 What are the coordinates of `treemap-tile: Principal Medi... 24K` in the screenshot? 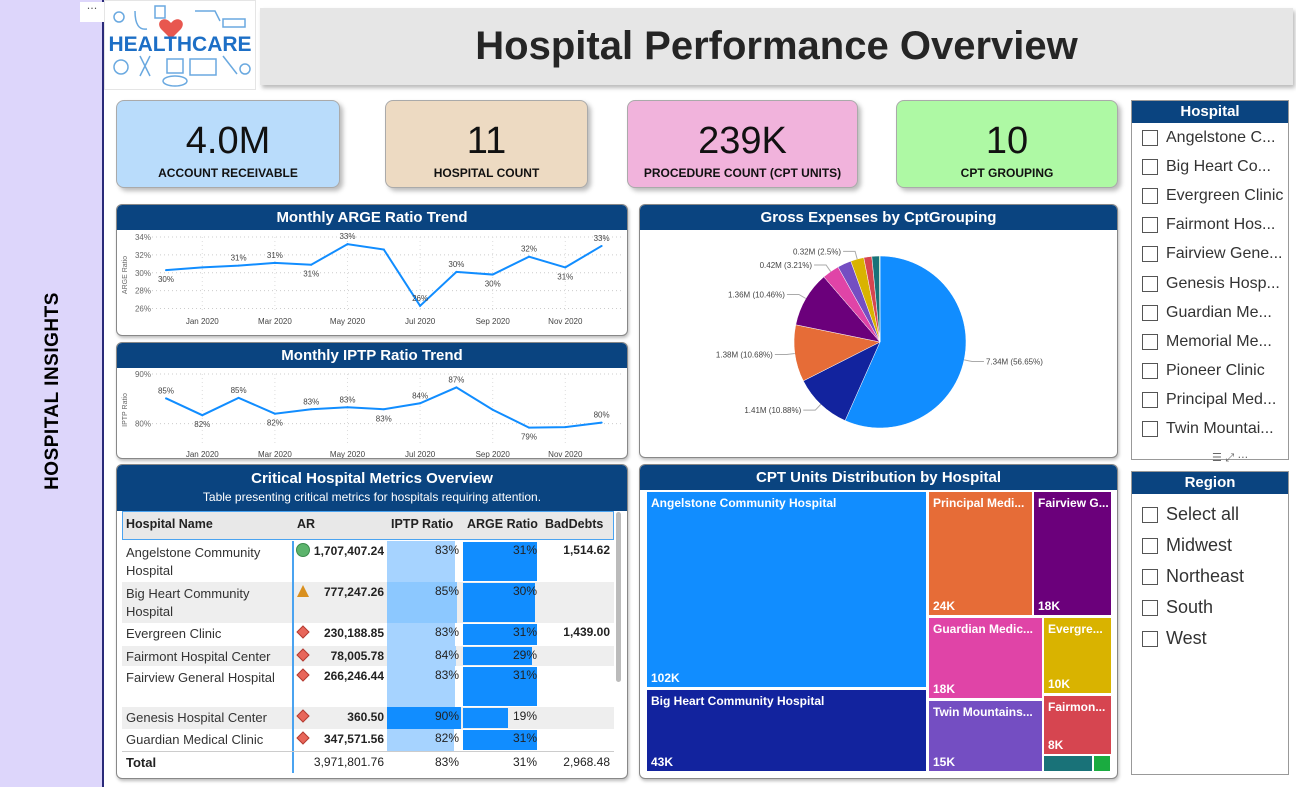 It's located at (980, 553).